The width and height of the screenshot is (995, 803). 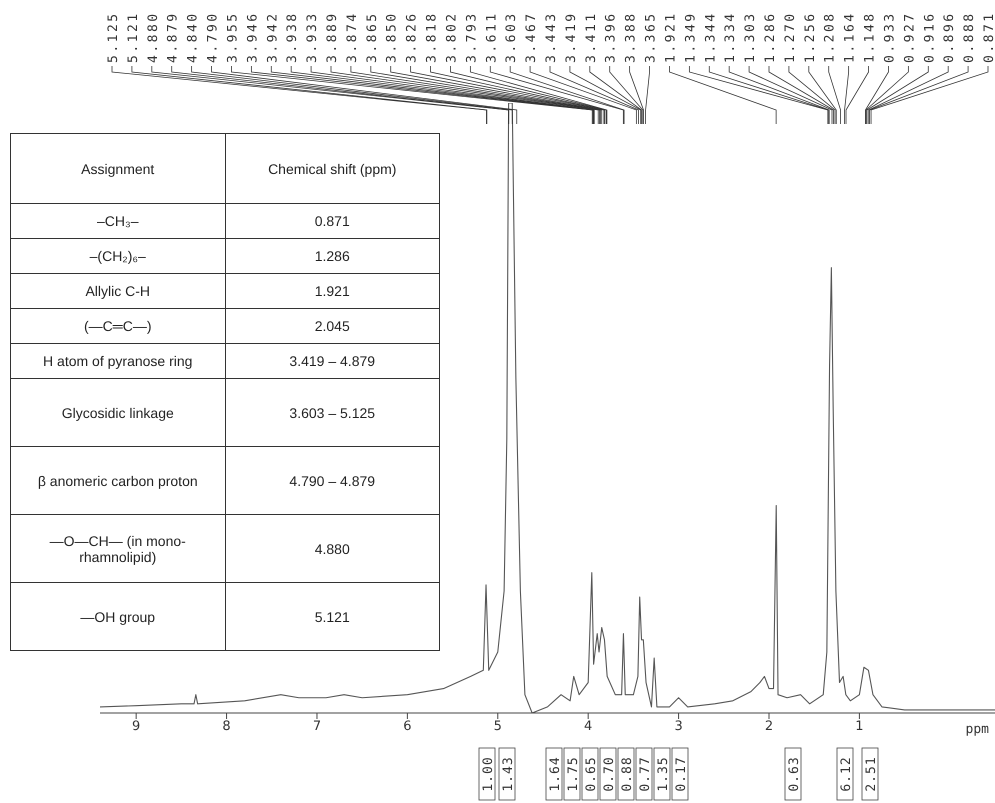 What do you see at coordinates (332, 256) in the screenshot?
I see `text: 1.286` at bounding box center [332, 256].